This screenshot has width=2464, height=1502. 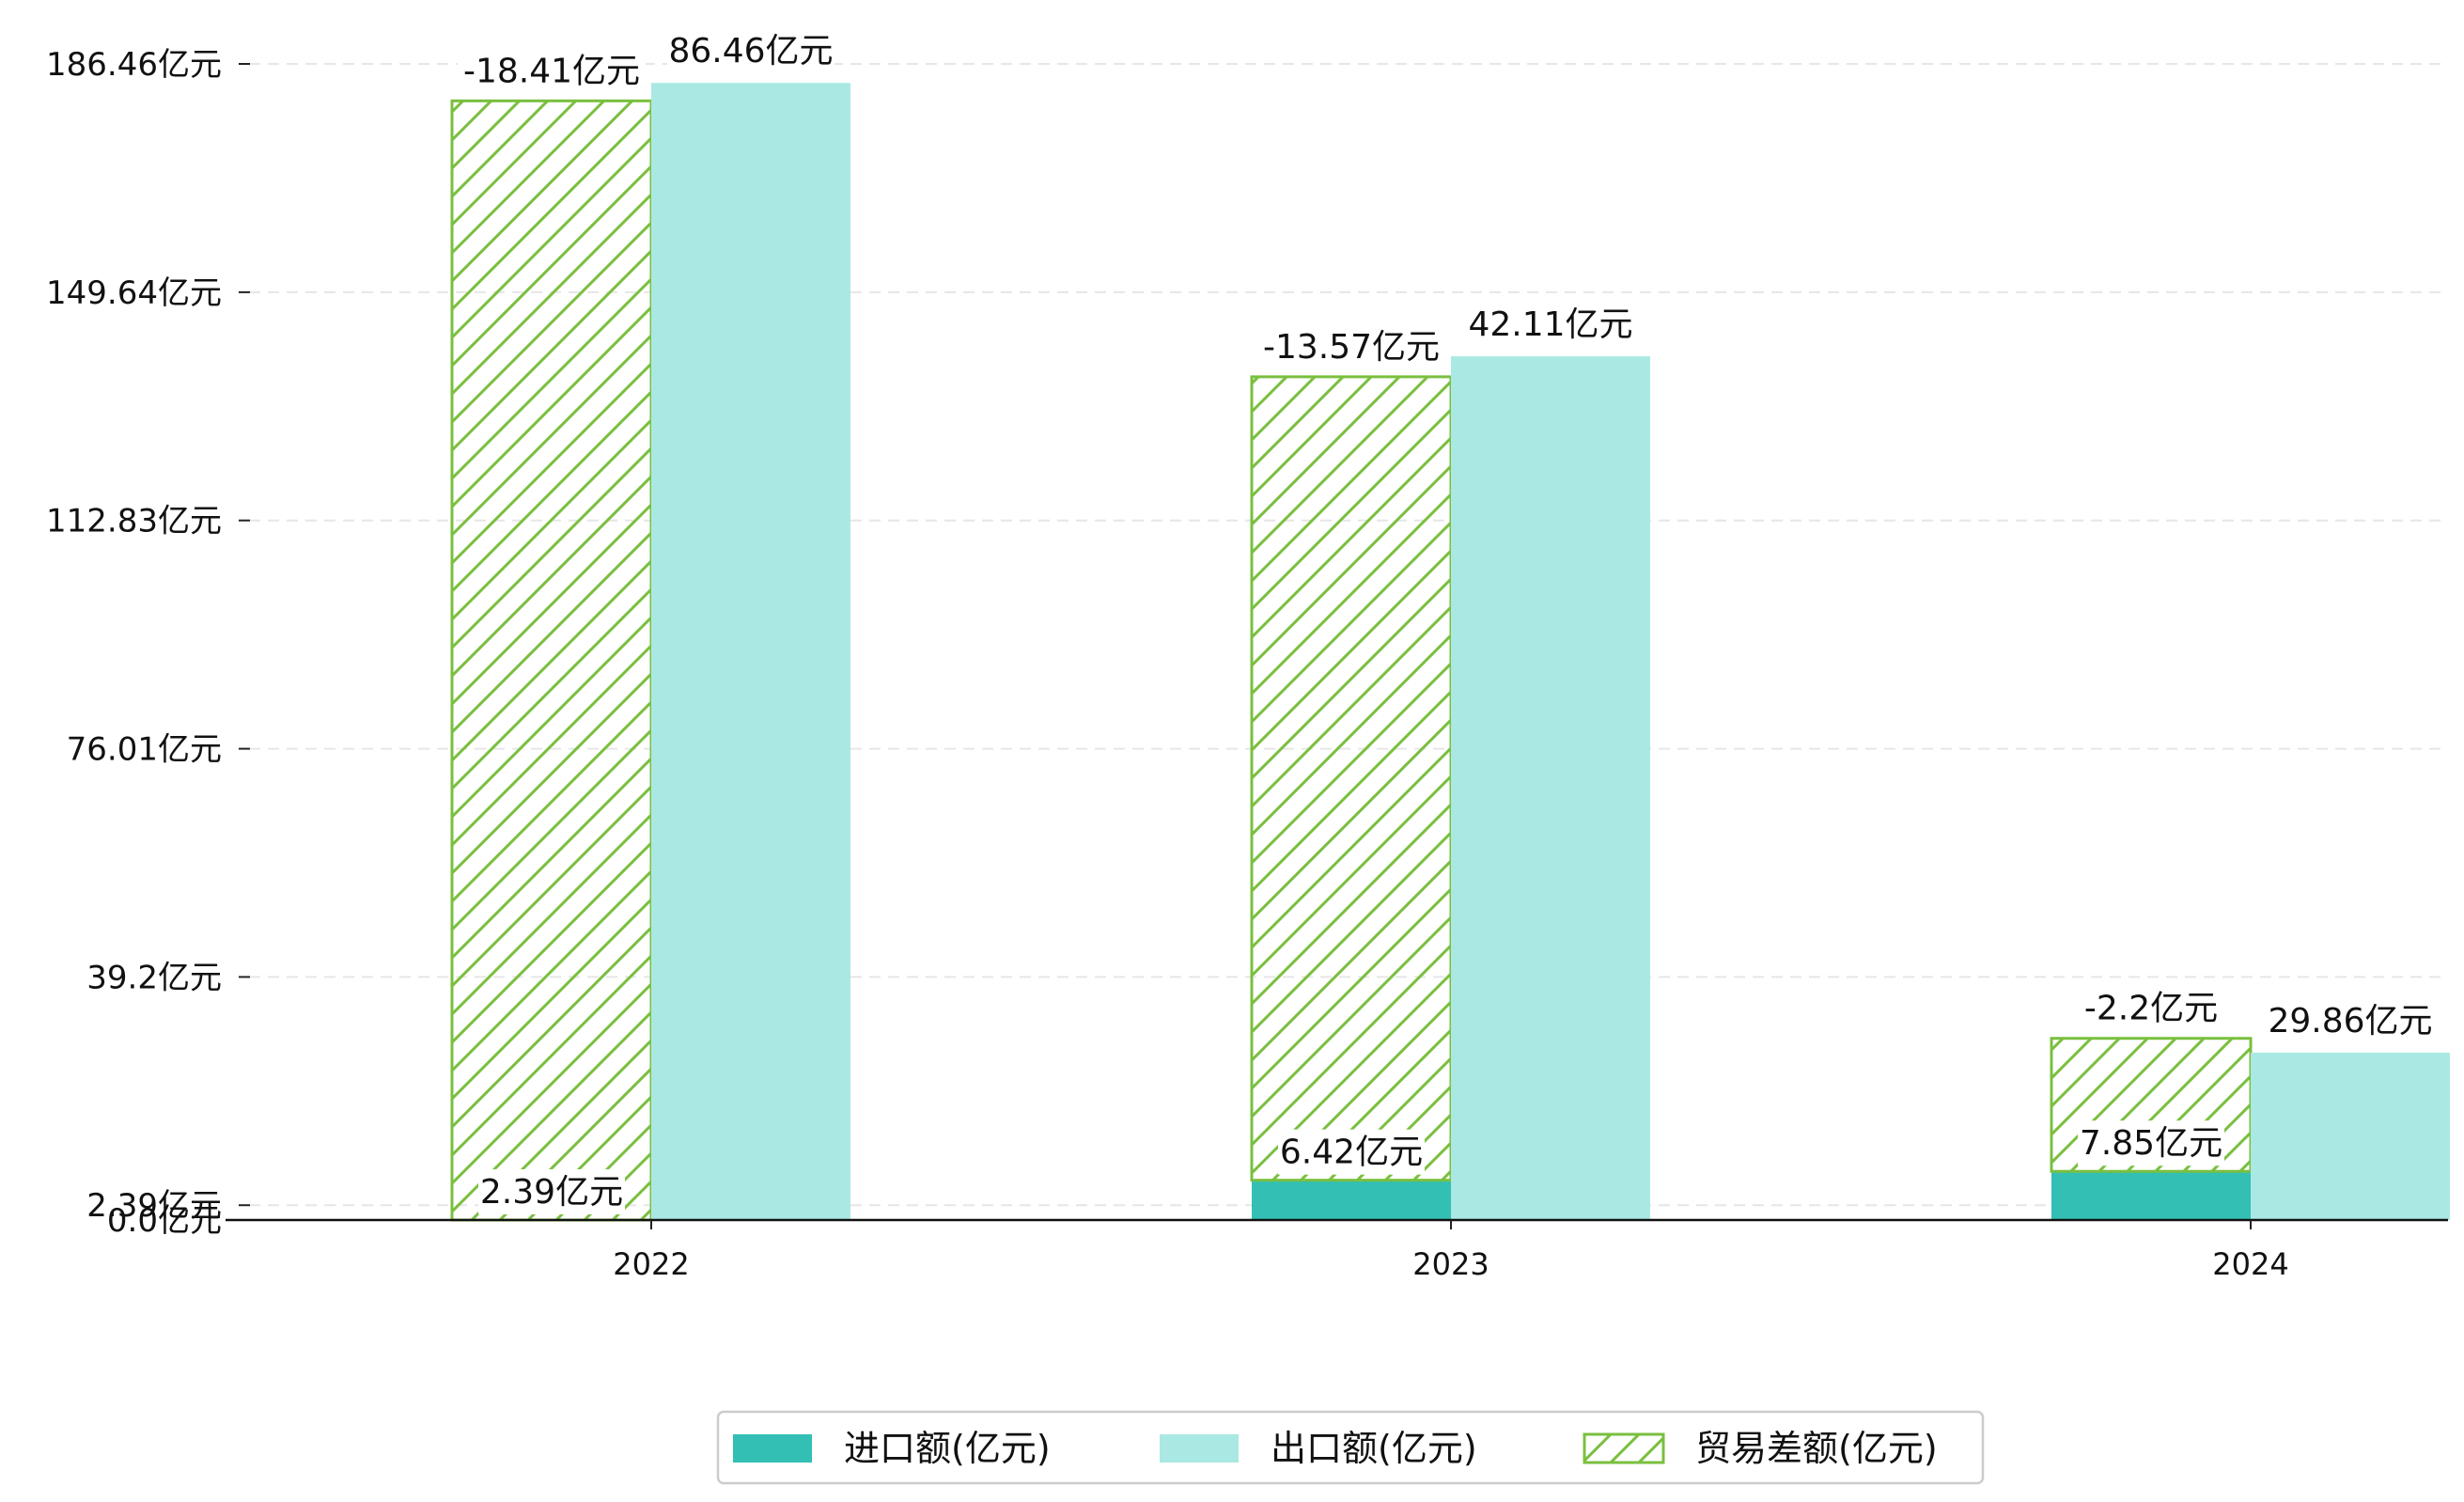 I want to click on y-tick-label: 0.0亿元, so click(x=164, y=1221).